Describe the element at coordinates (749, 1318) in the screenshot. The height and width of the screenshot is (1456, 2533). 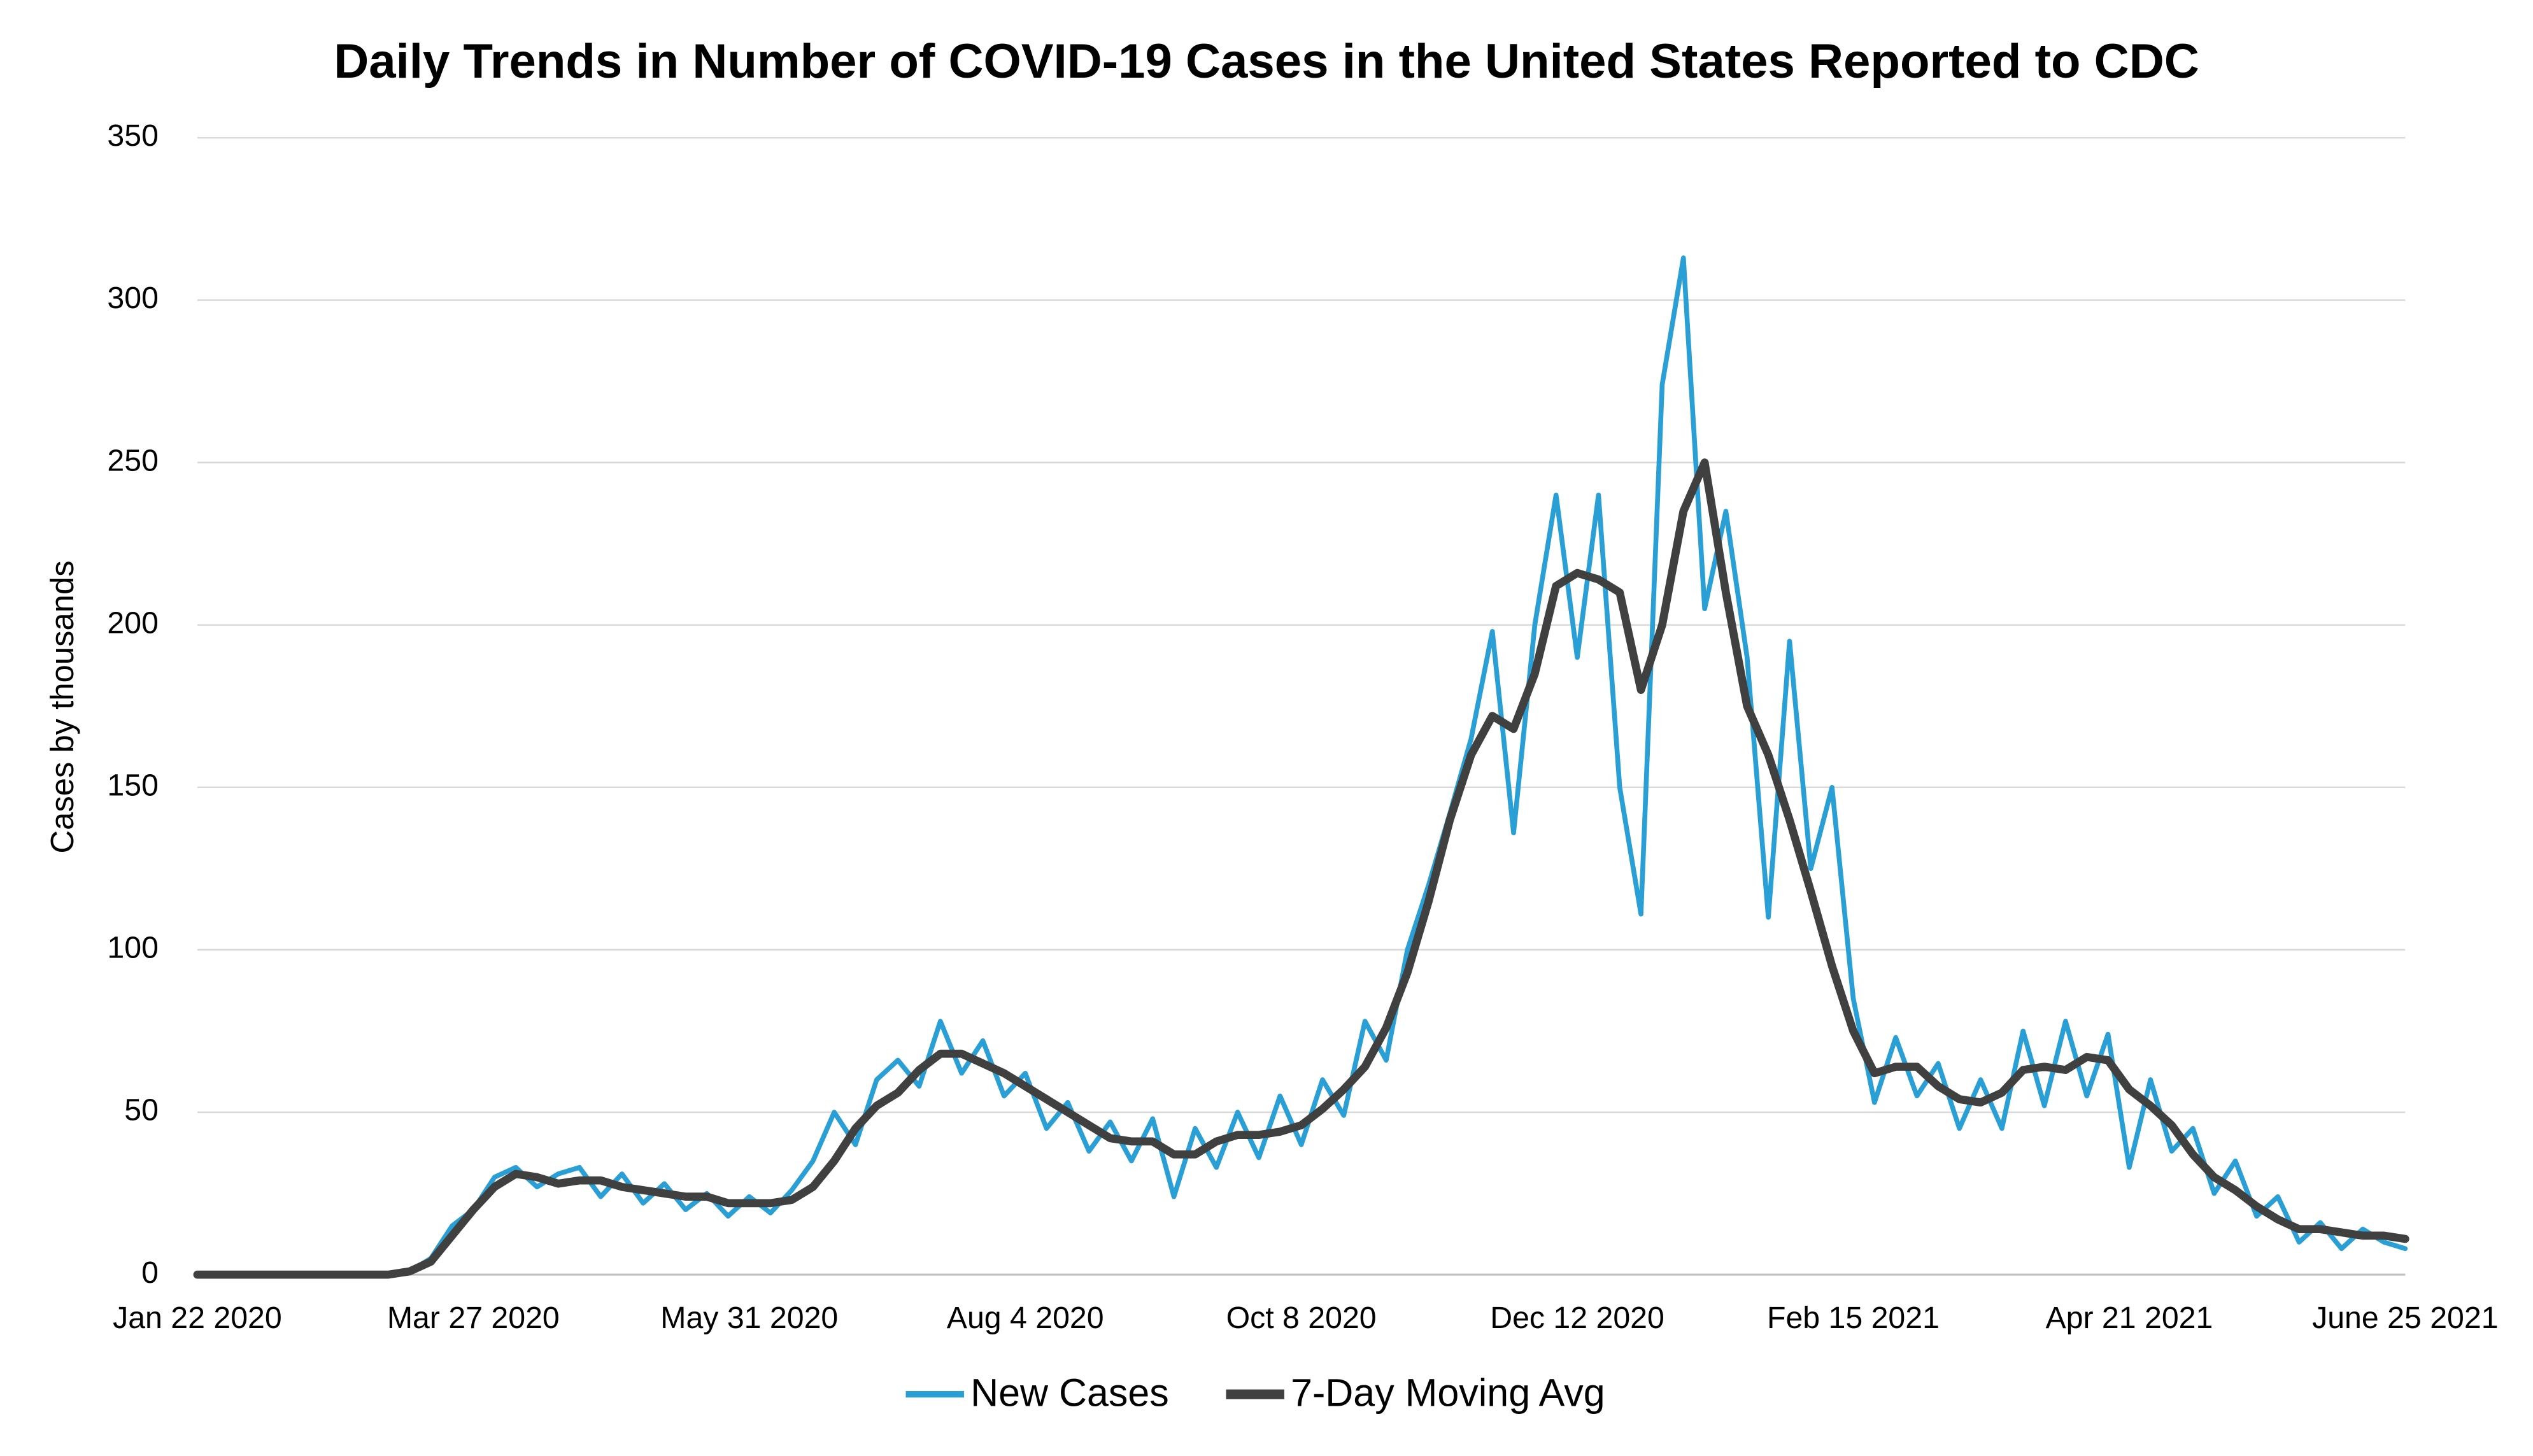
I see `x-tick-label: May 31 2020` at that location.